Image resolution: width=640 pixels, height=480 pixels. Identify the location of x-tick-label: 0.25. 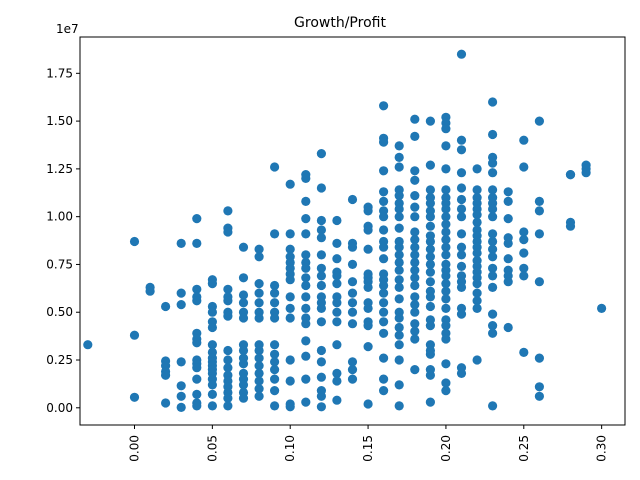
(524, 448).